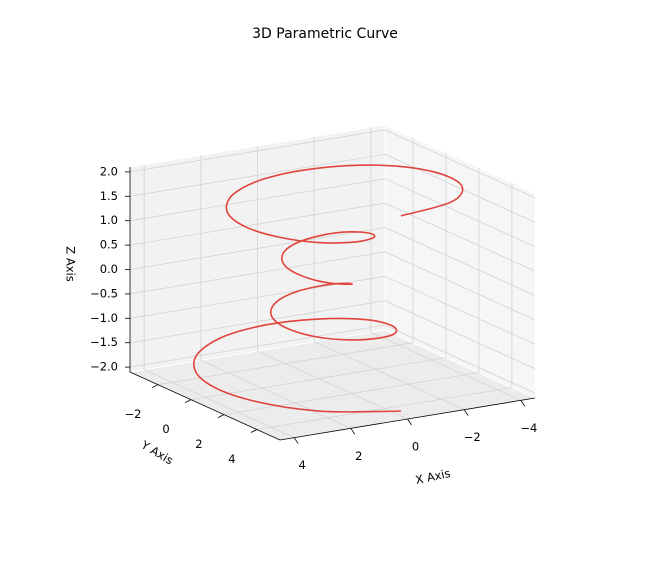 The width and height of the screenshot is (650, 562). Describe the element at coordinates (71, 263) in the screenshot. I see `z-axis-label: Z Axis` at that location.